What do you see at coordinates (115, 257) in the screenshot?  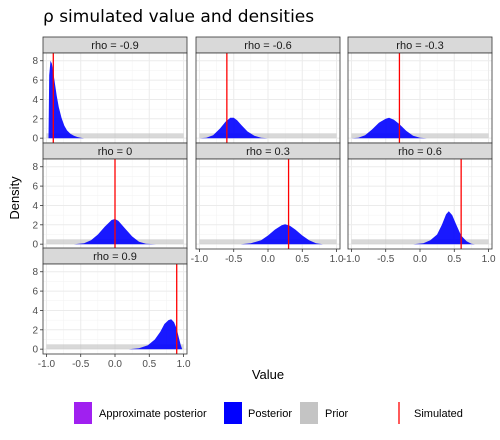 I see `facet-label: rho = 0.9` at bounding box center [115, 257].